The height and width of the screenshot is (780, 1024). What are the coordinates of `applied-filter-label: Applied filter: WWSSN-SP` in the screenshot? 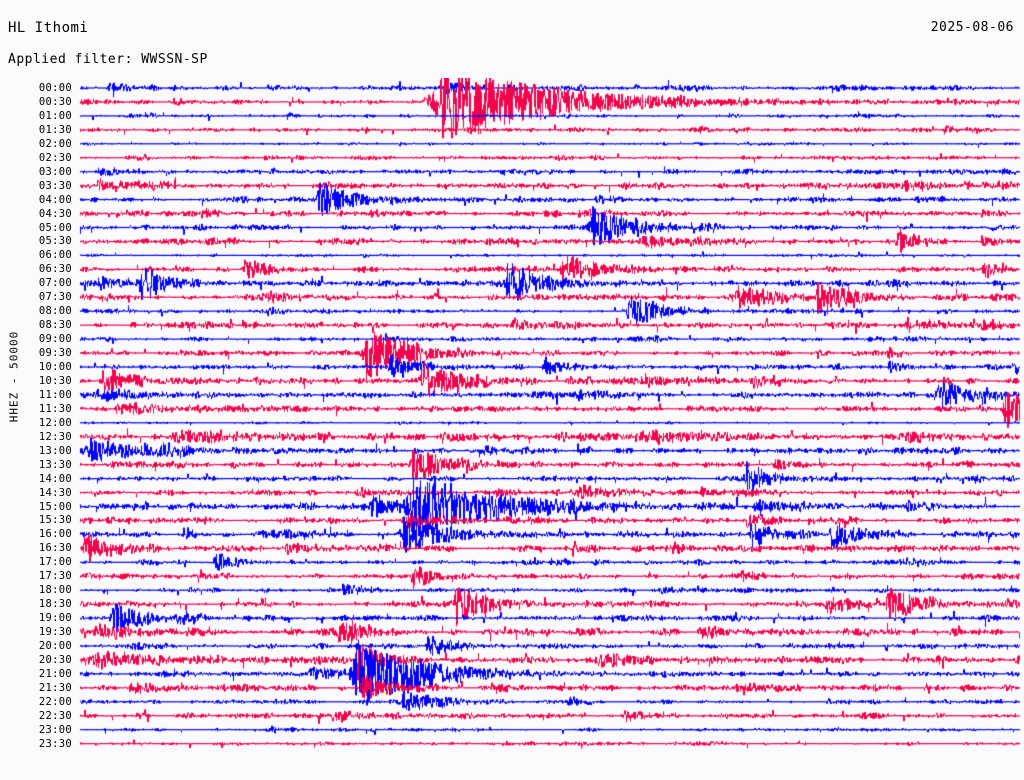 It's located at (108, 59).